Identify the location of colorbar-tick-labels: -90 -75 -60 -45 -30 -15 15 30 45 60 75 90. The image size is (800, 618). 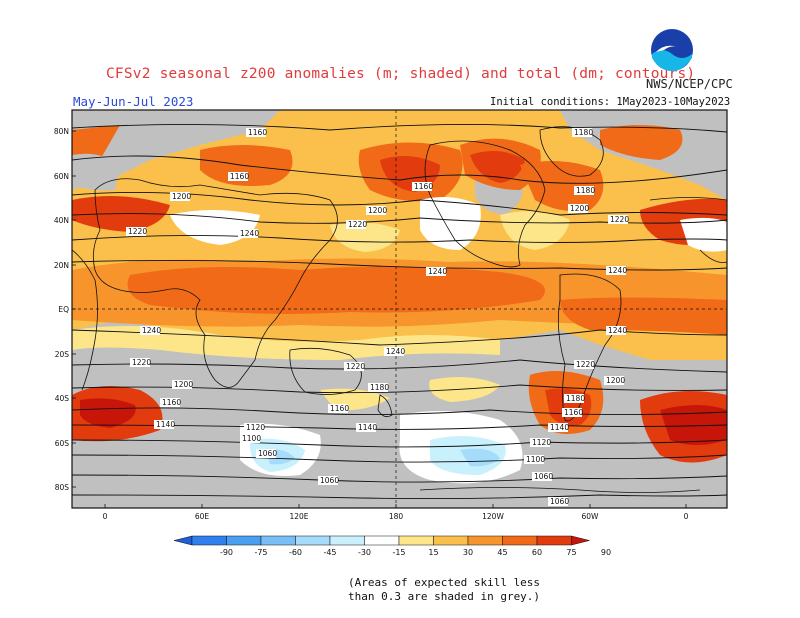
(415, 552).